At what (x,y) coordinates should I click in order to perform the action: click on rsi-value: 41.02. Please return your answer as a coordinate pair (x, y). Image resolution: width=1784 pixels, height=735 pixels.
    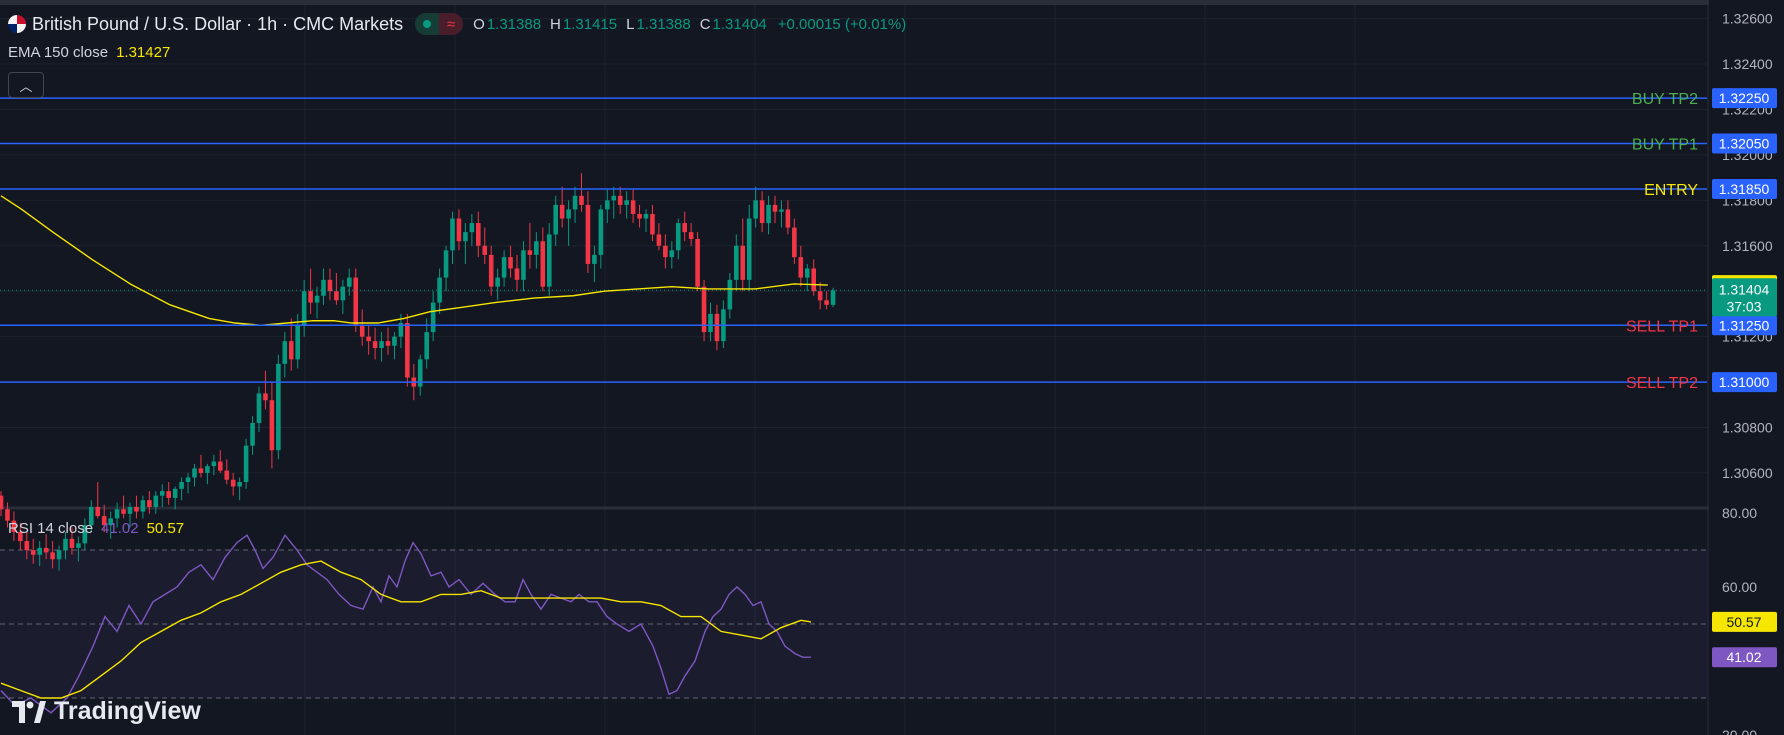
    Looking at the image, I should click on (120, 528).